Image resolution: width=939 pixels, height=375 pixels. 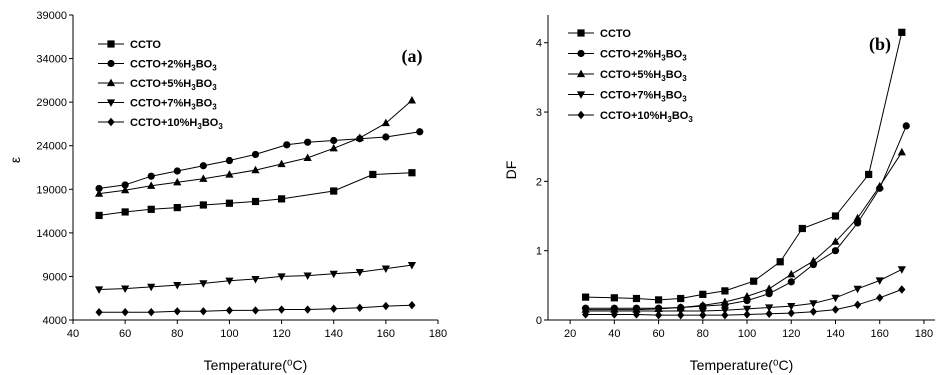 What do you see at coordinates (51, 16) in the screenshot?
I see `y-tick-label: 39000` at bounding box center [51, 16].